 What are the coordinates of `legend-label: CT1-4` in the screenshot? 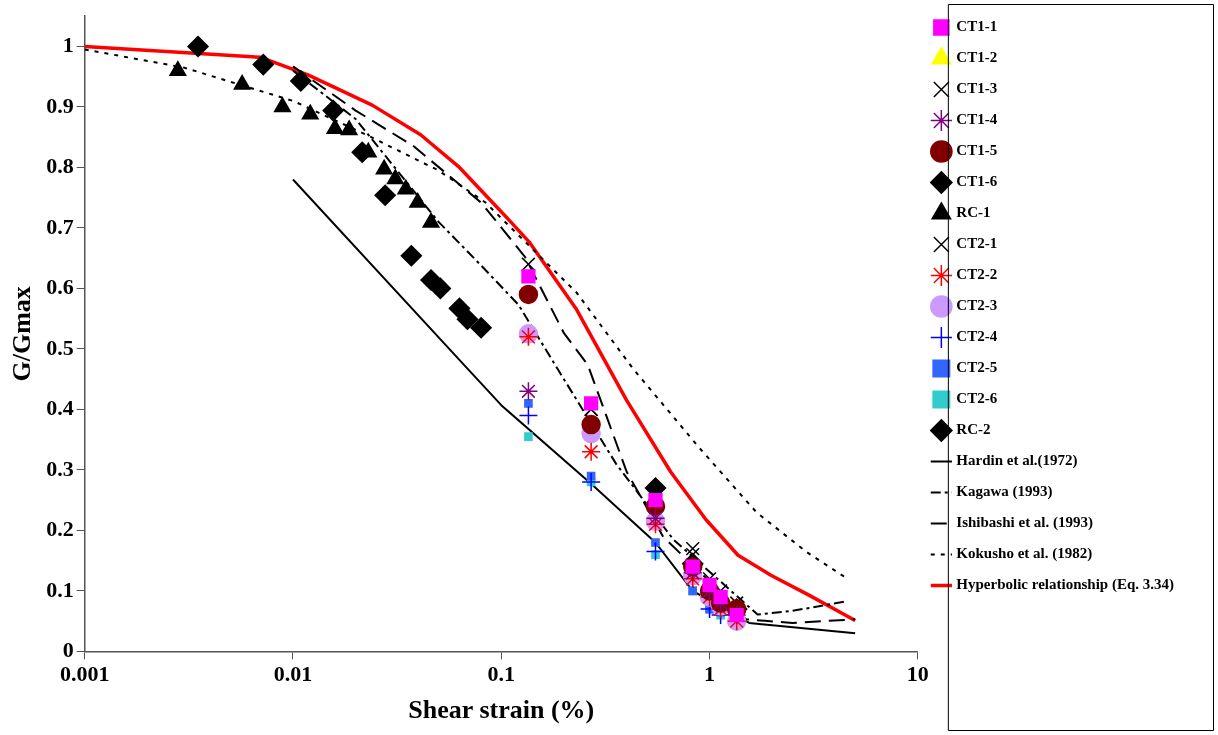 It's located at (977, 119).